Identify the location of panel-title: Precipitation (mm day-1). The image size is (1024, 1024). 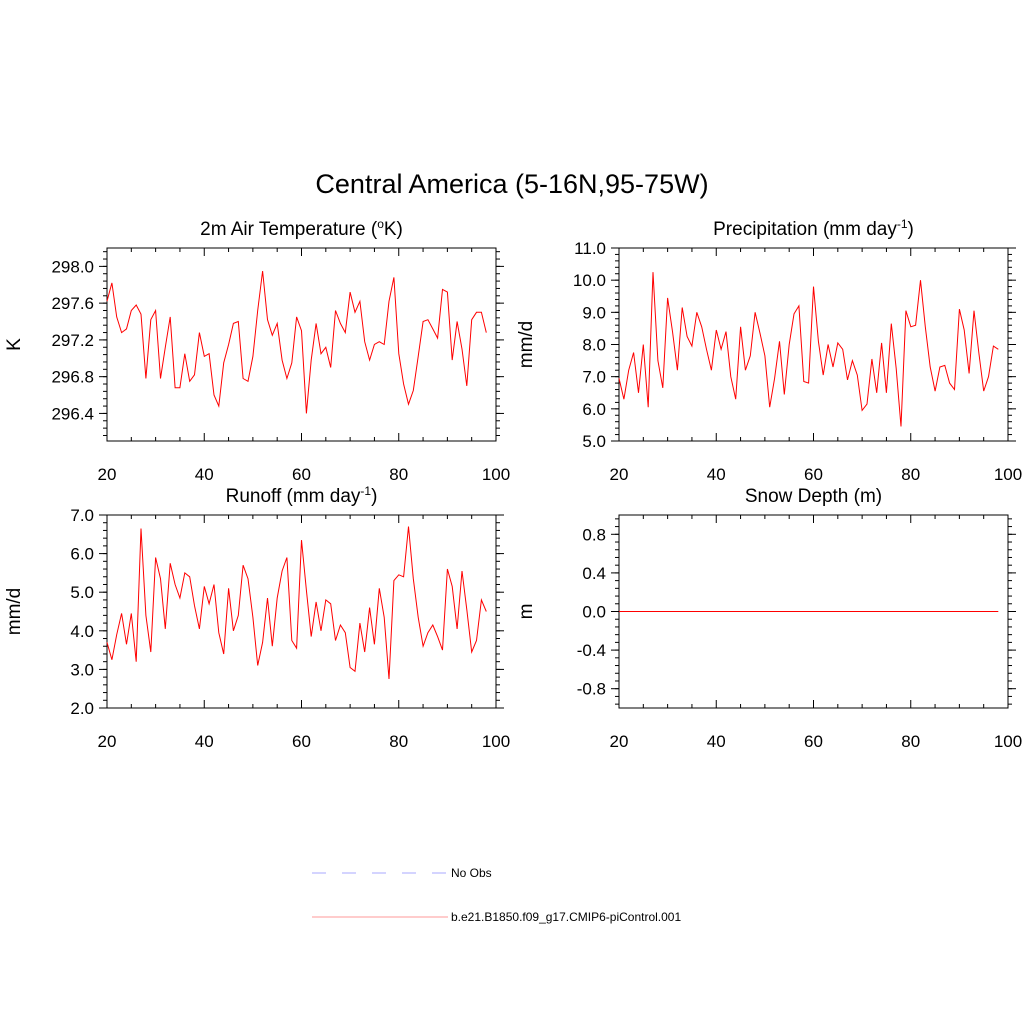
(813, 228).